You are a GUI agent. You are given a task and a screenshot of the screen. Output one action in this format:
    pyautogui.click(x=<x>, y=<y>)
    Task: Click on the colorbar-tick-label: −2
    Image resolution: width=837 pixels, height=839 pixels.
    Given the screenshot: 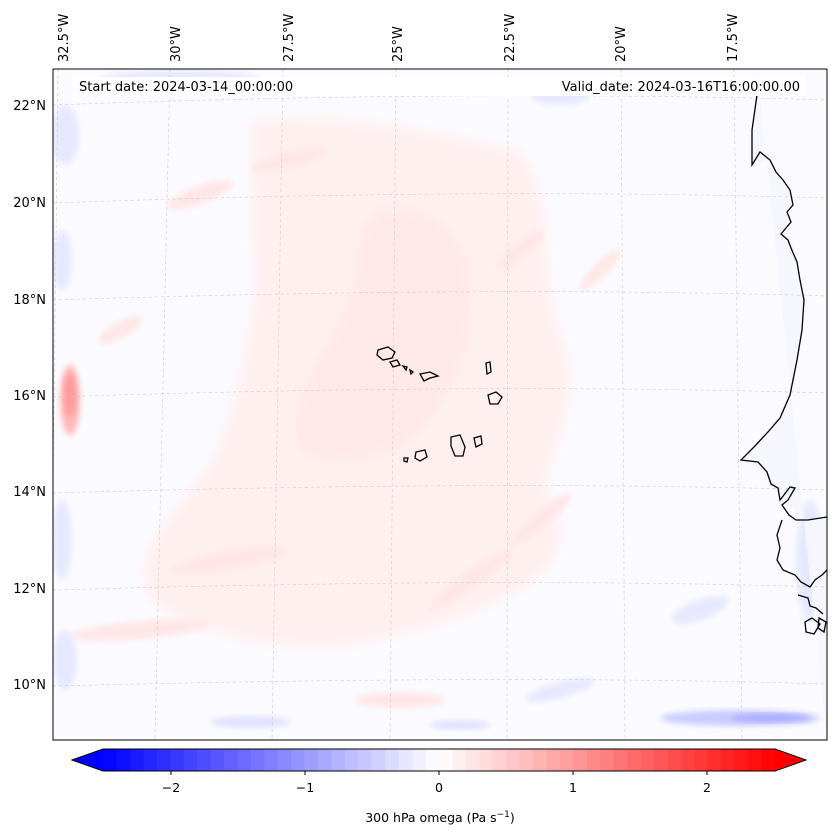 What is the action you would take?
    pyautogui.click(x=171, y=787)
    